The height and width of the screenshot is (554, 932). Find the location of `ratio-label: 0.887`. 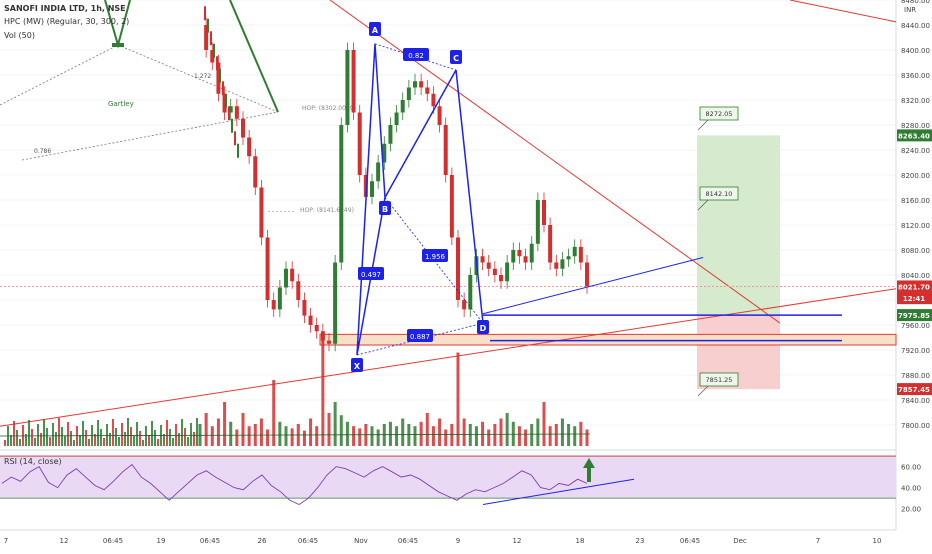

ratio-label: 0.887 is located at coordinates (420, 337).